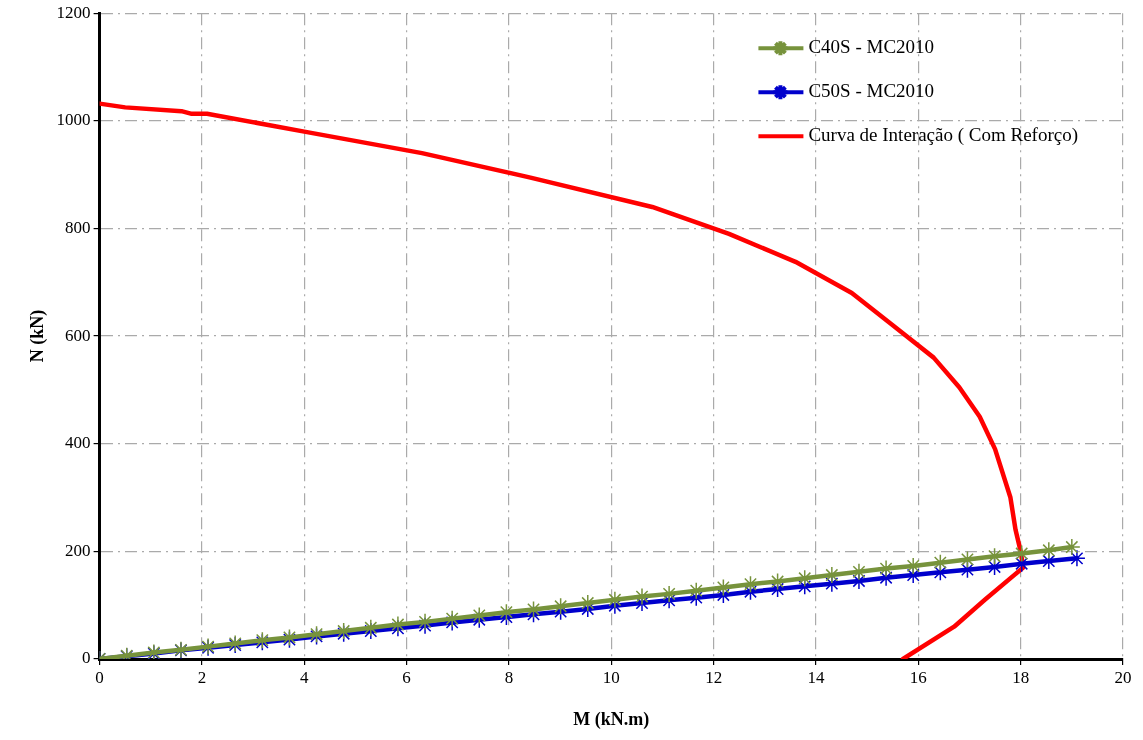 The width and height of the screenshot is (1143, 740). Describe the element at coordinates (78, 550) in the screenshot. I see `y-tick-label: 200` at that location.